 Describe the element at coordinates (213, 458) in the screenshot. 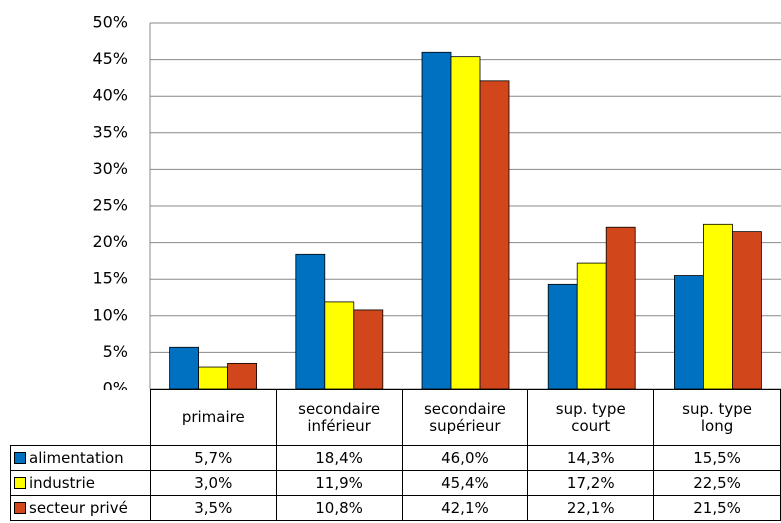

I see `value-cell: 5,7%` at that location.